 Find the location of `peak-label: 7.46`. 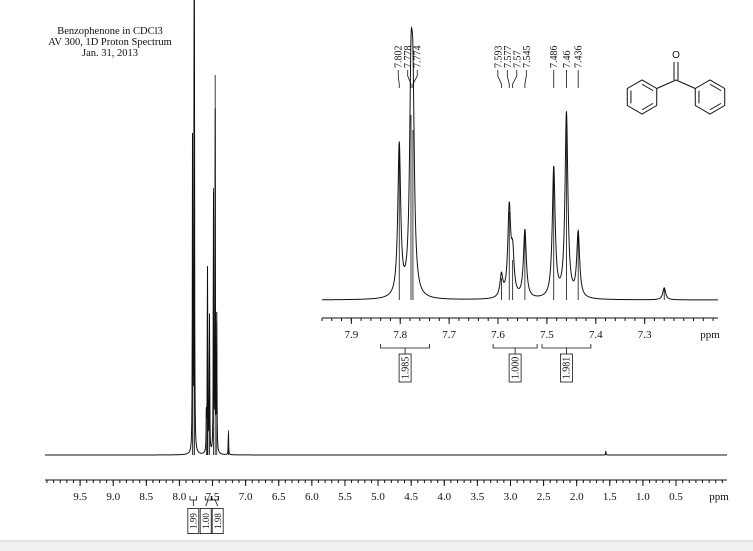

peak-label: 7.46 is located at coordinates (567, 60).